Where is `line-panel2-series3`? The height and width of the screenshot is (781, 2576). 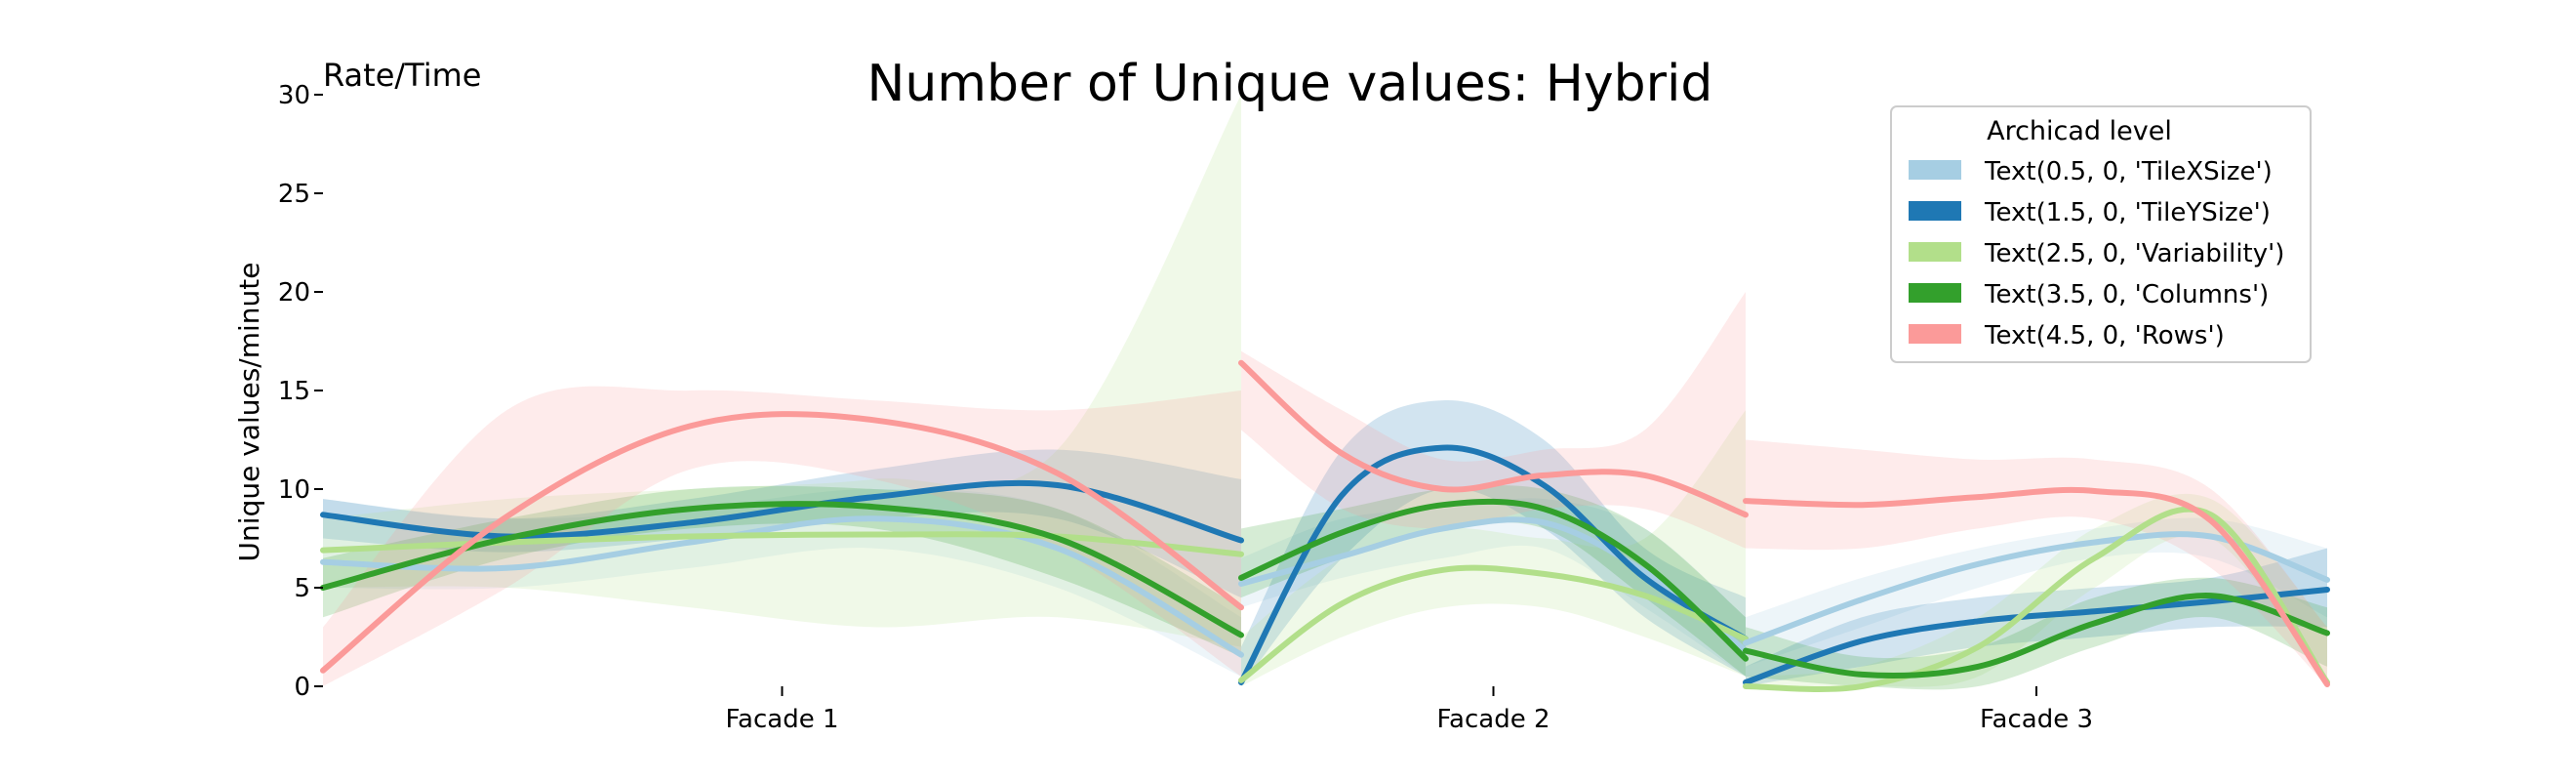 line-panel2-series3 is located at coordinates (1493, 623).